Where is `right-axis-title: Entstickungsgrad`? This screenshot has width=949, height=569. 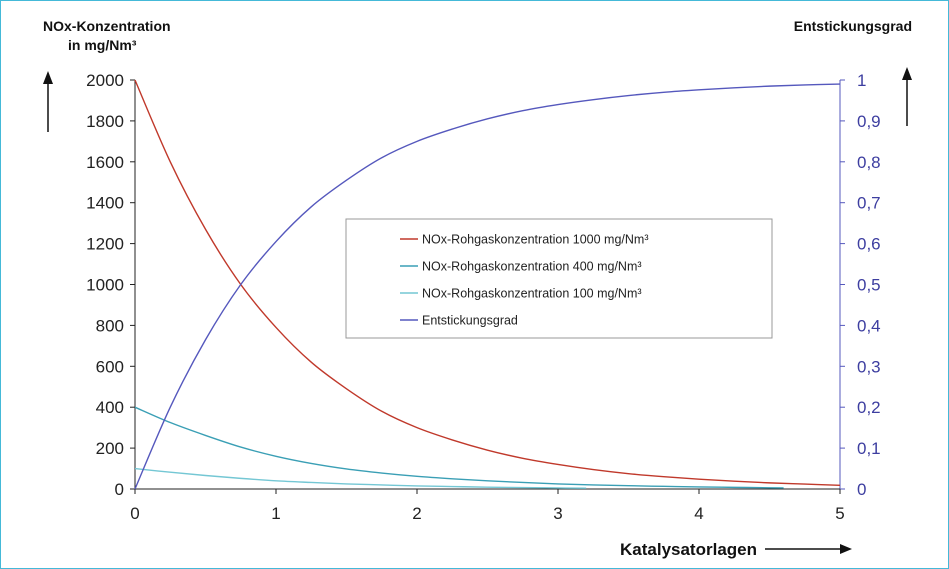 right-axis-title: Entstickungsgrad is located at coordinates (853, 26).